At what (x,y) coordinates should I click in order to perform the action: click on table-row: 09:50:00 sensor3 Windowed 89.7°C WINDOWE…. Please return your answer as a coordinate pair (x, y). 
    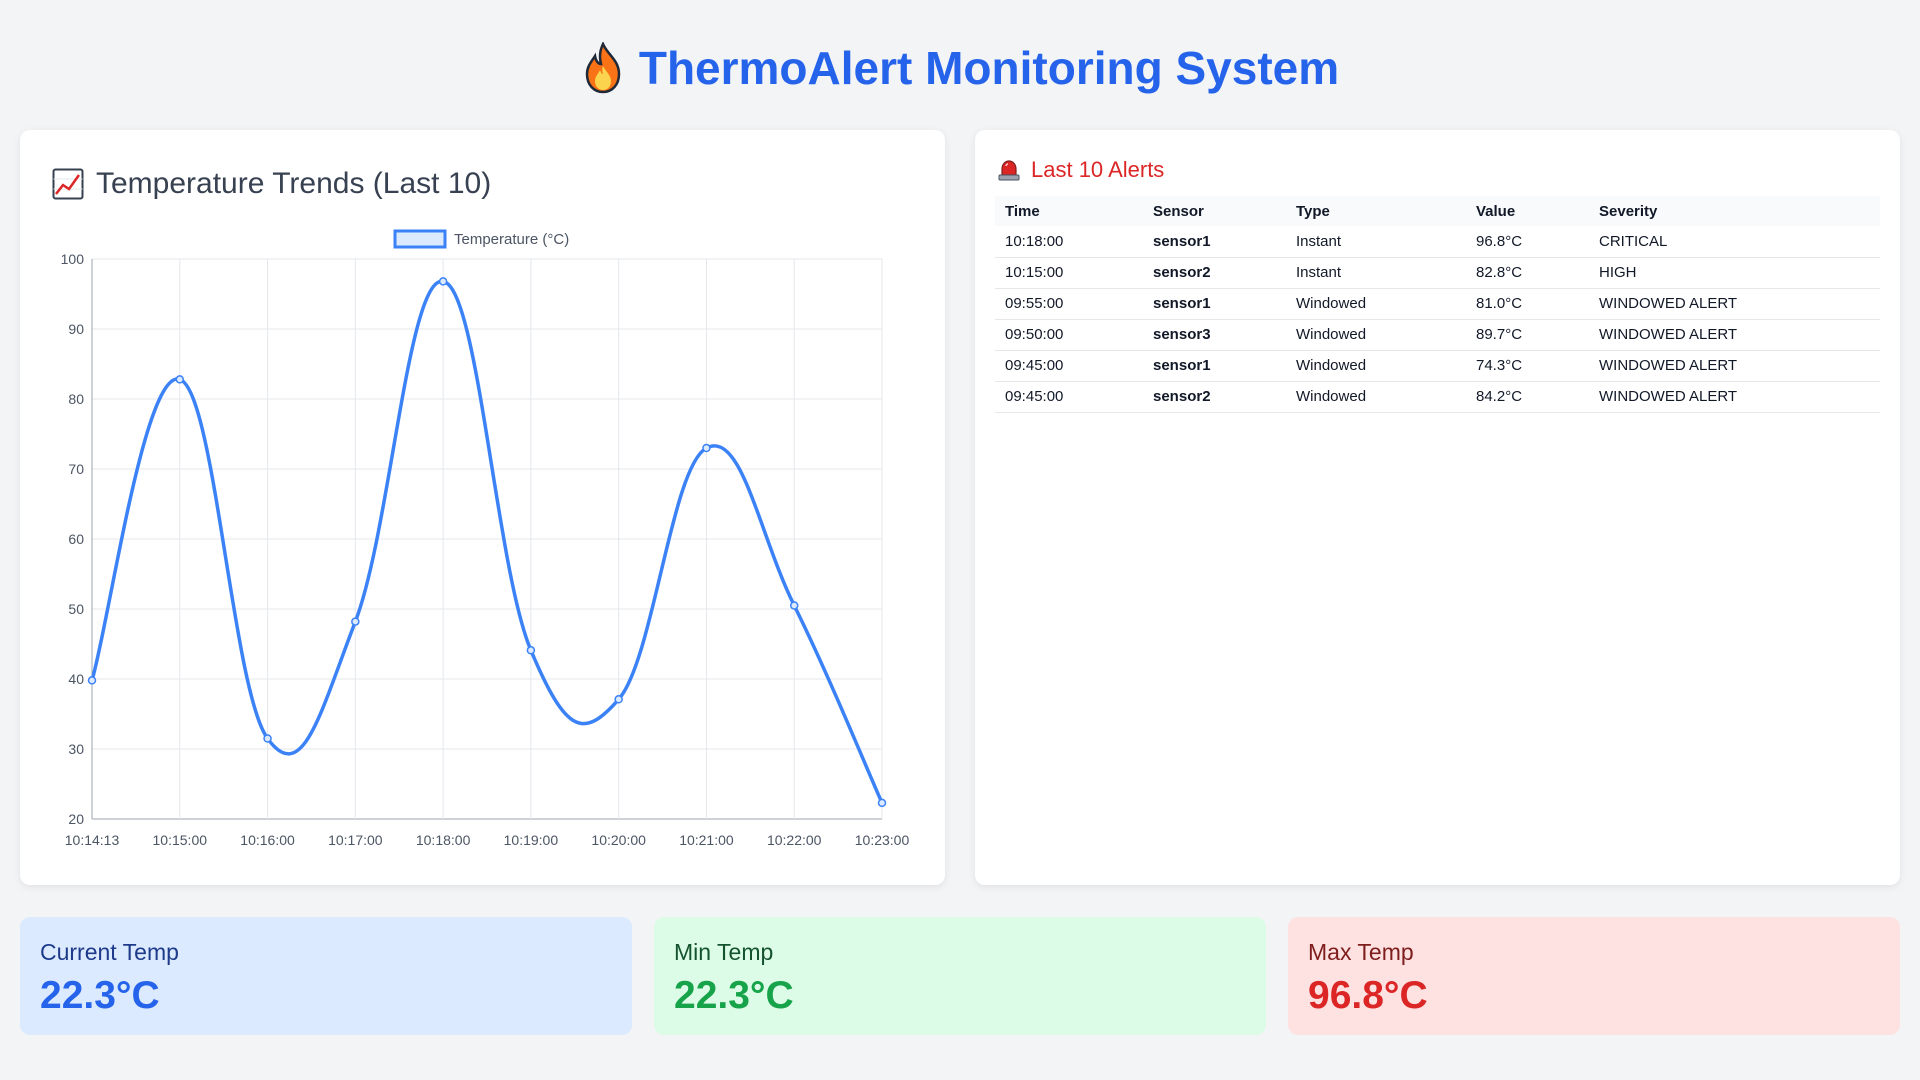
    Looking at the image, I should click on (1437, 335).